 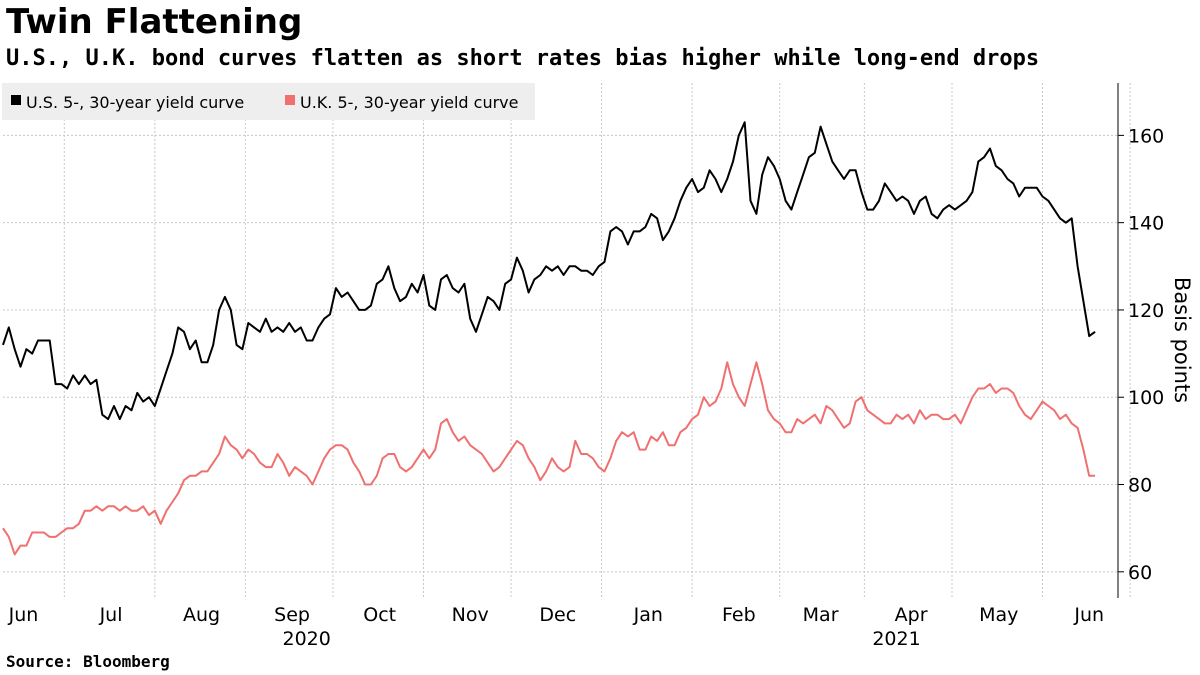 I want to click on x-tick-label-9: Mar, so click(x=821, y=615).